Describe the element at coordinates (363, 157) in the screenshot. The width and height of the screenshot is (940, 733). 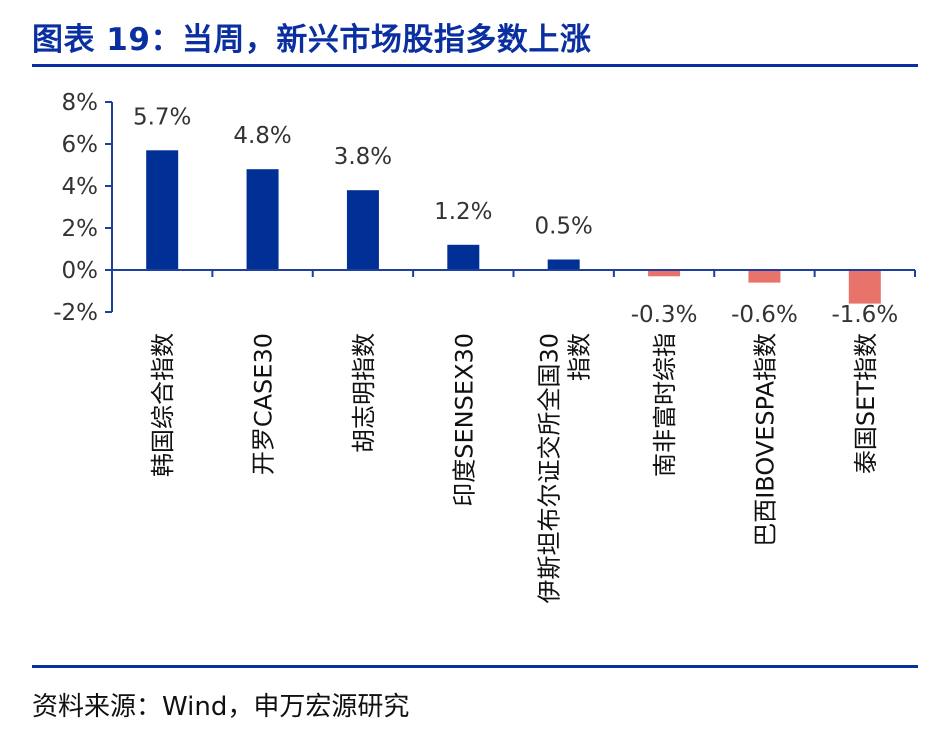
I see `data-label: 3.8%` at that location.